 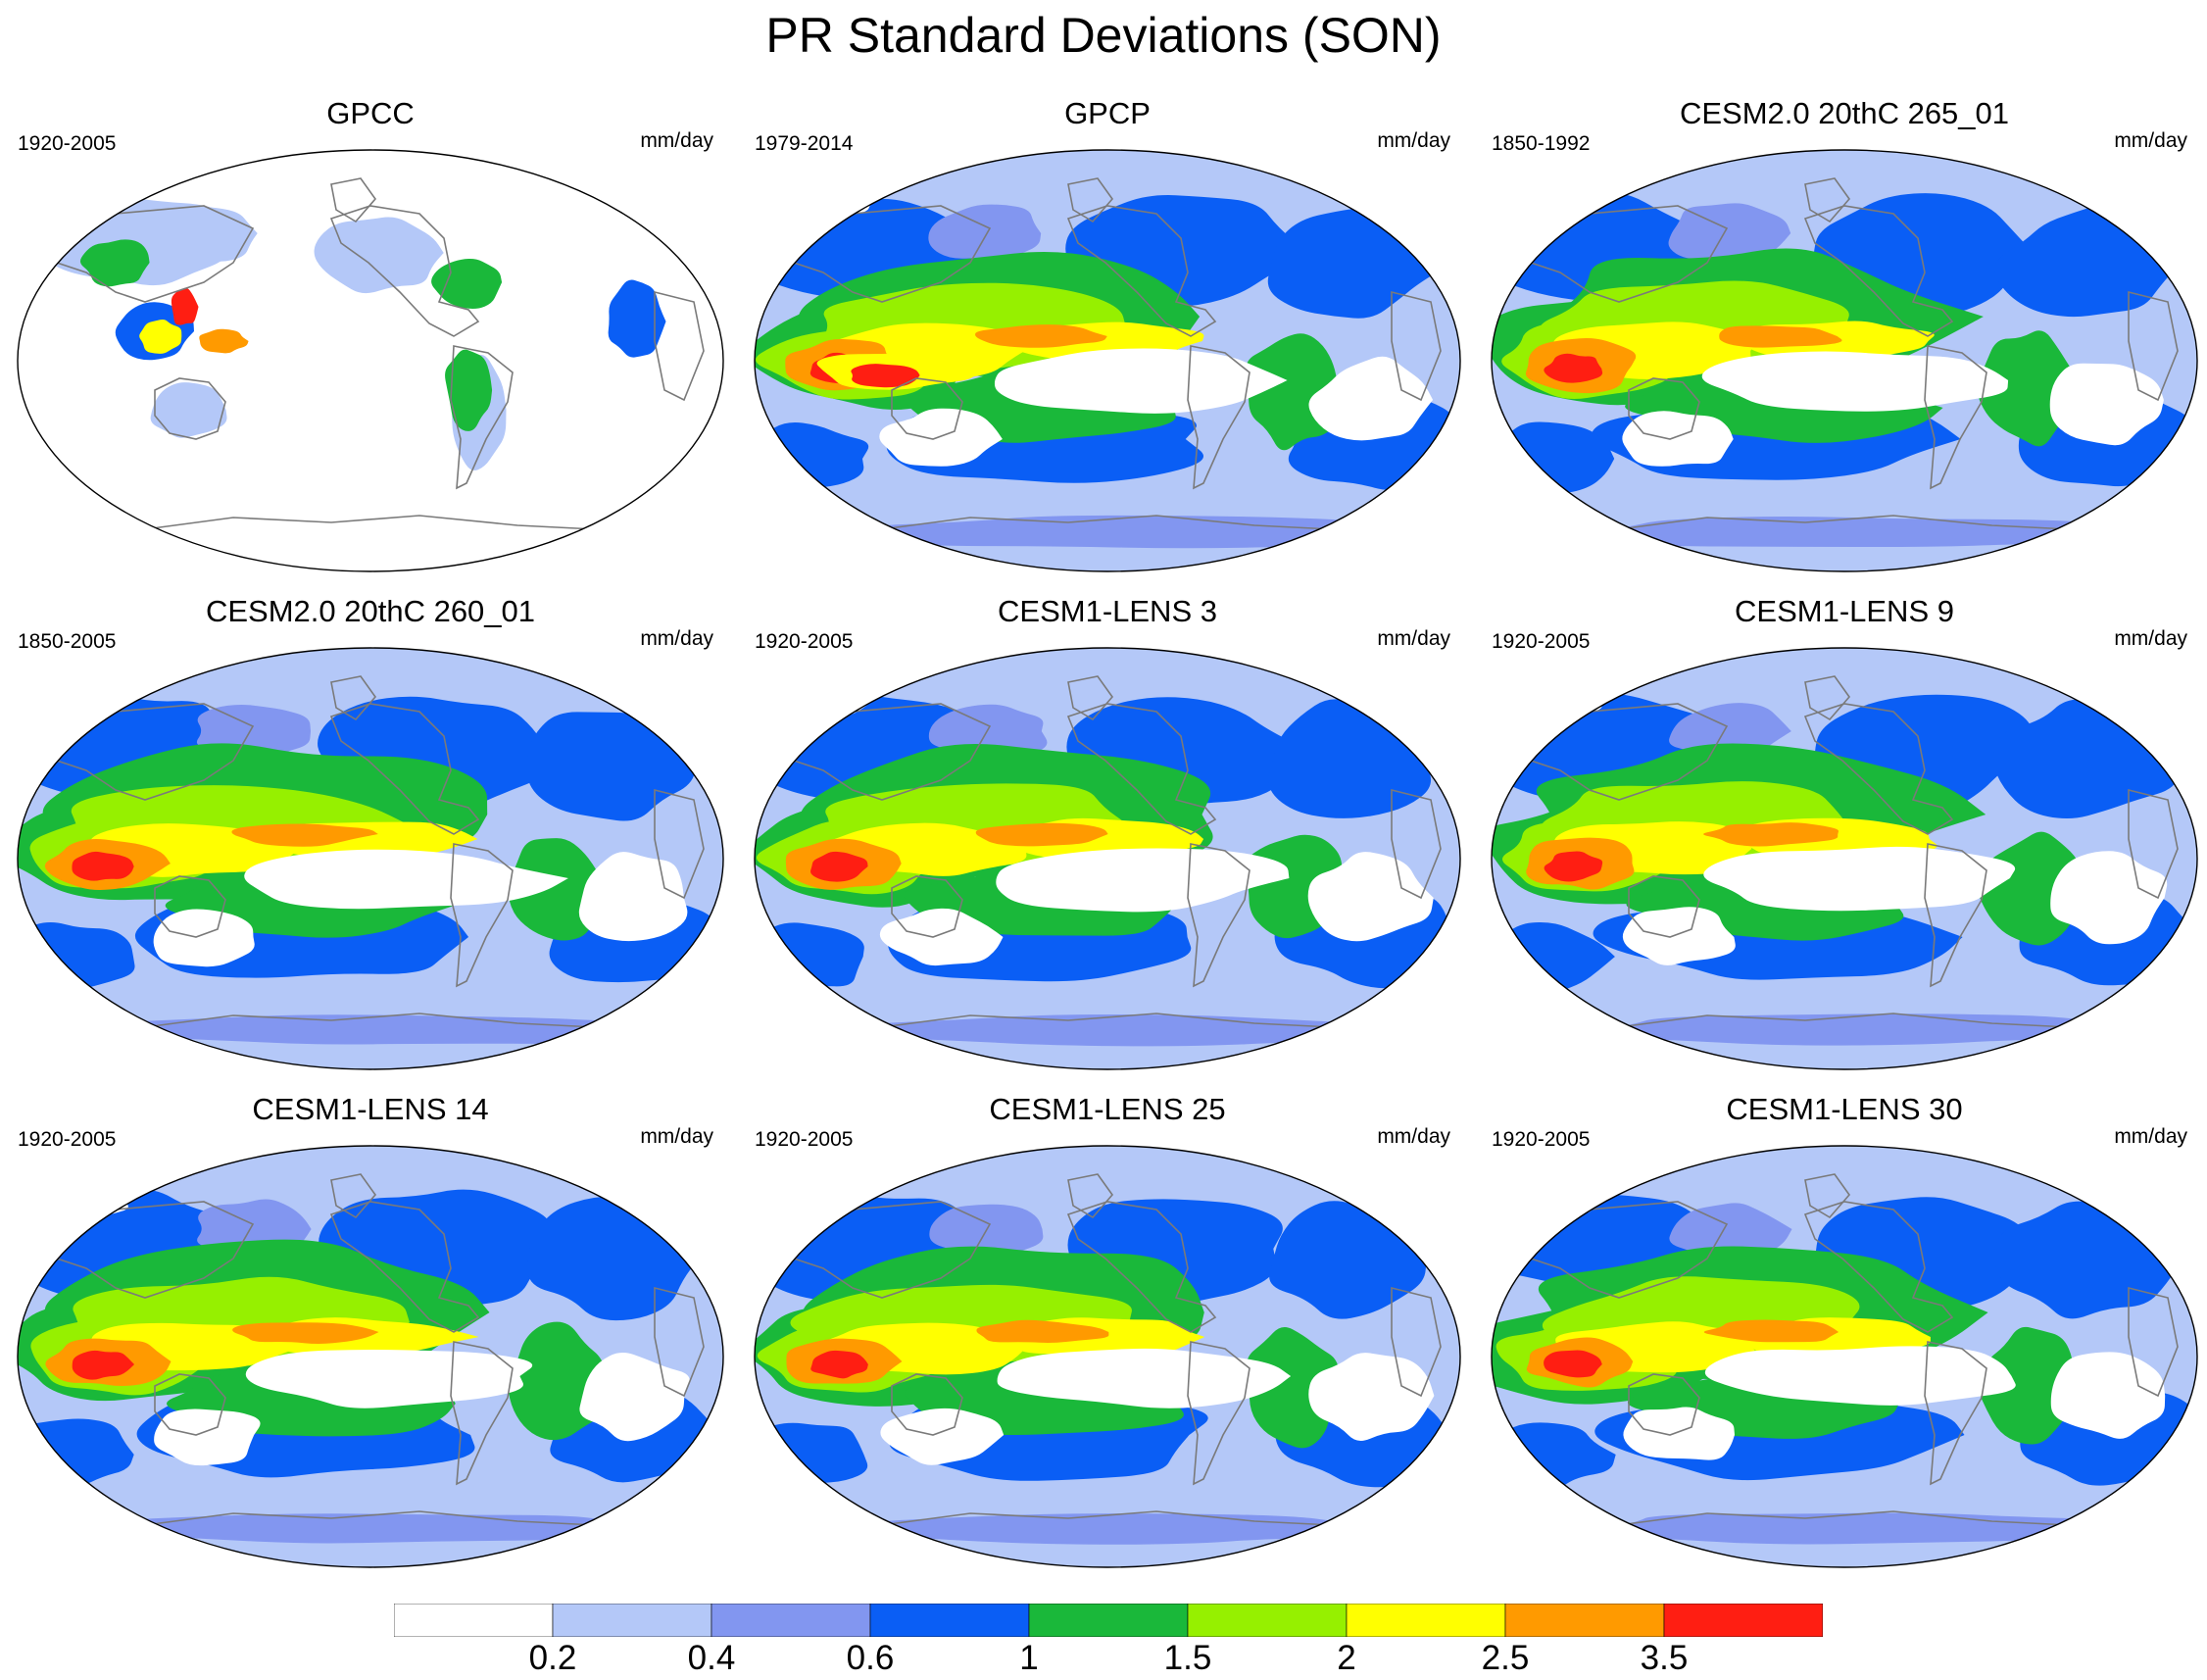 What do you see at coordinates (370, 113) in the screenshot?
I see `panel-title: GPCC` at bounding box center [370, 113].